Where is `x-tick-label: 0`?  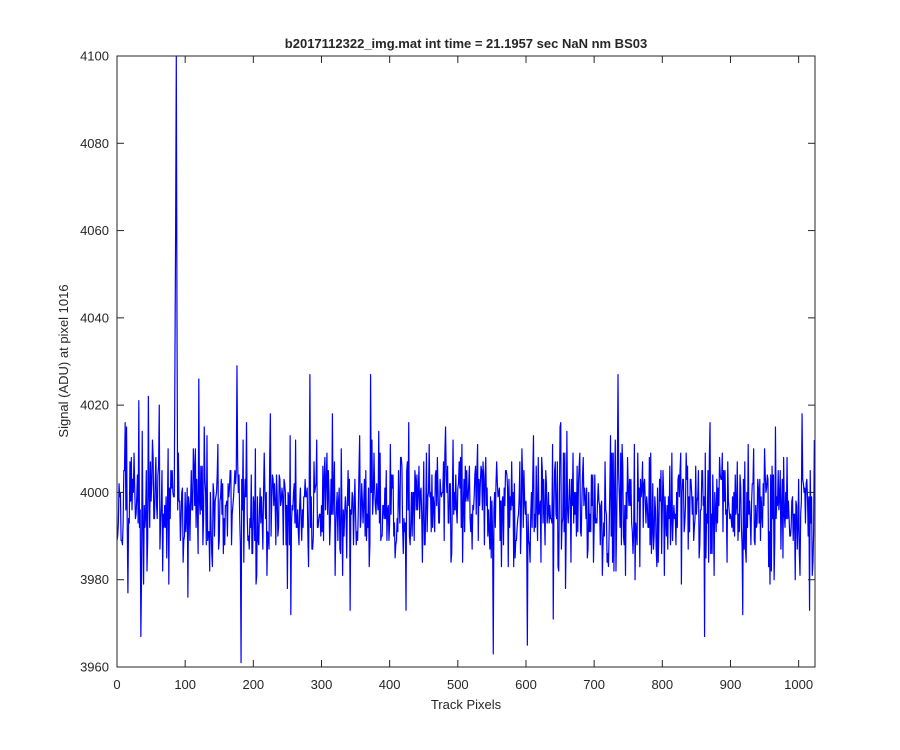 x-tick-label: 0 is located at coordinates (116, 684).